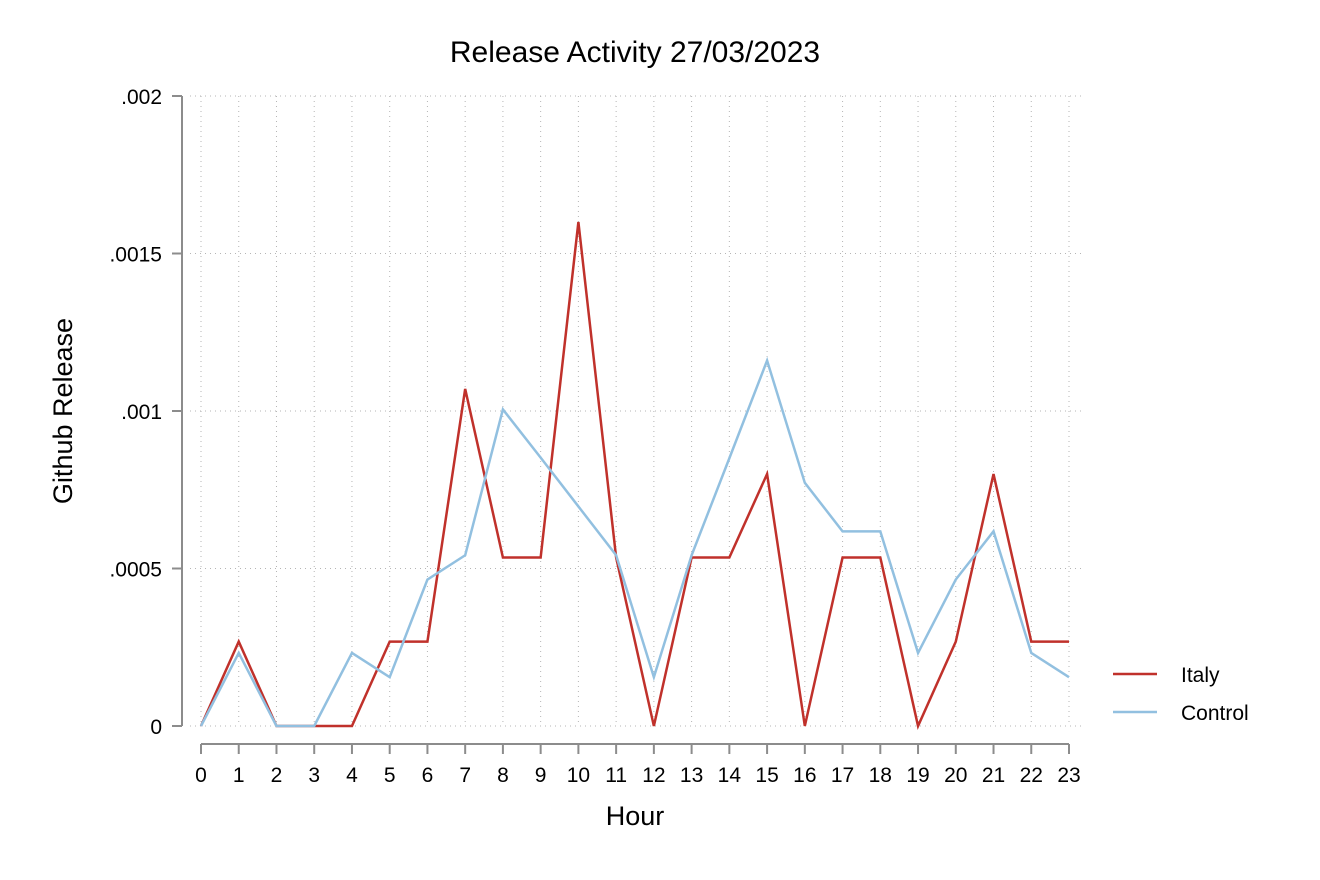 The image size is (1320, 880). Describe the element at coordinates (314, 775) in the screenshot. I see `x-tick-label: 3` at that location.